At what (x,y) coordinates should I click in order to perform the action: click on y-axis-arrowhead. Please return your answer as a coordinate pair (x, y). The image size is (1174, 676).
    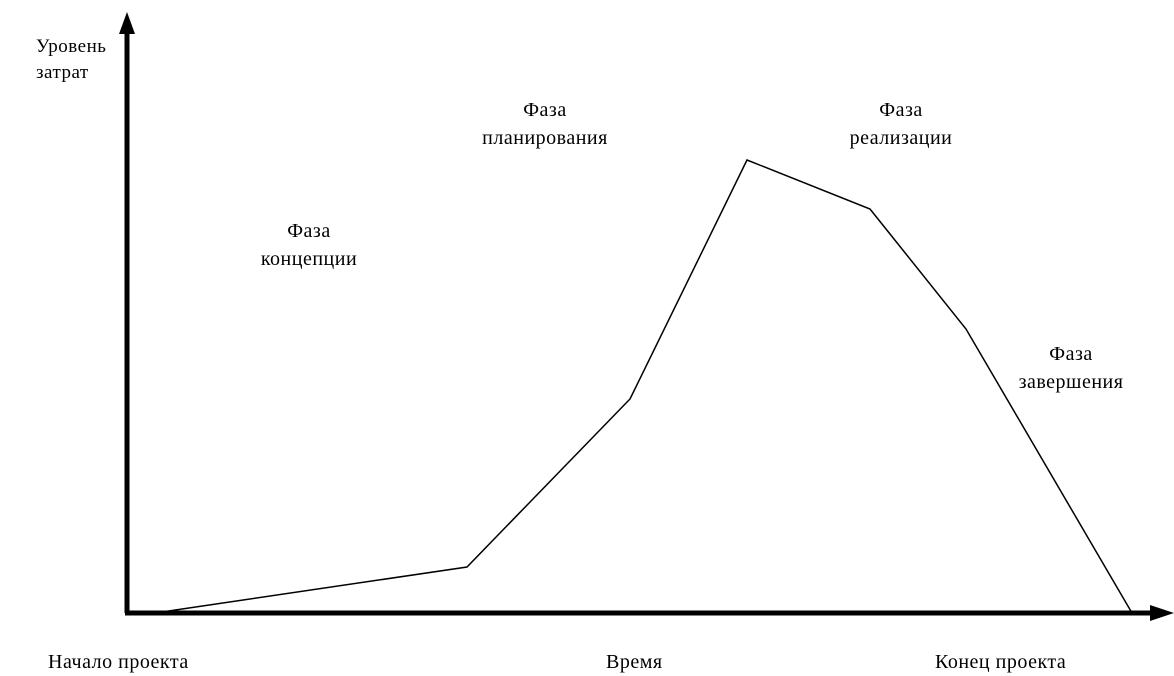
    Looking at the image, I should click on (127, 23).